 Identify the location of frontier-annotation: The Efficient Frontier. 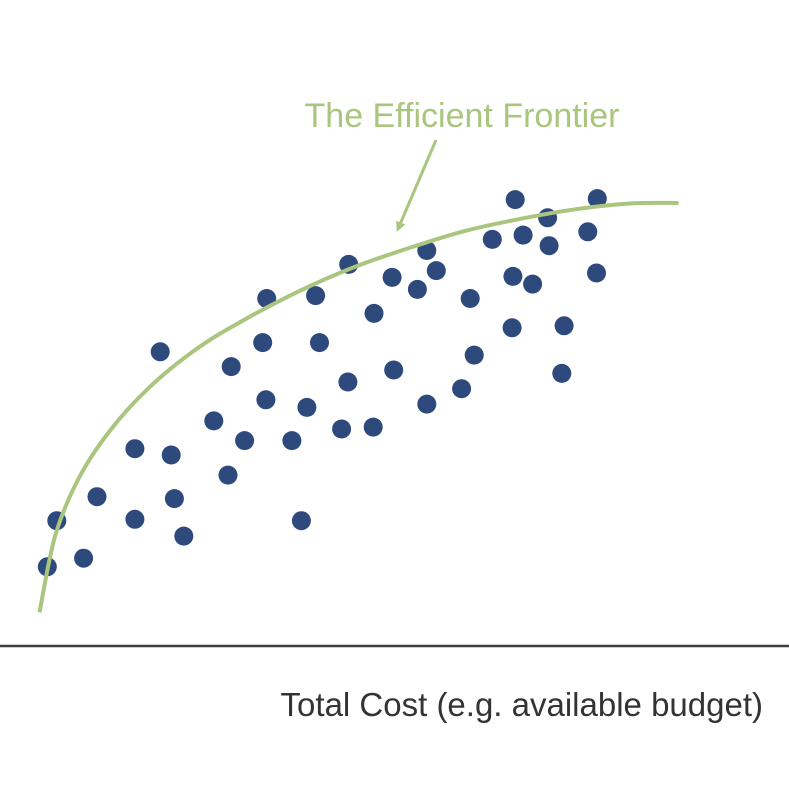
(462, 116).